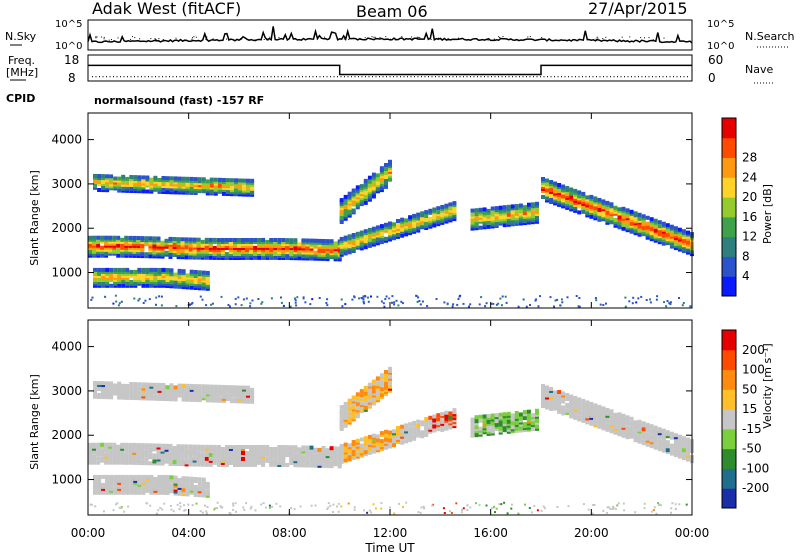 The width and height of the screenshot is (800, 554). I want to click on noise-panel-frame, so click(390, 35).